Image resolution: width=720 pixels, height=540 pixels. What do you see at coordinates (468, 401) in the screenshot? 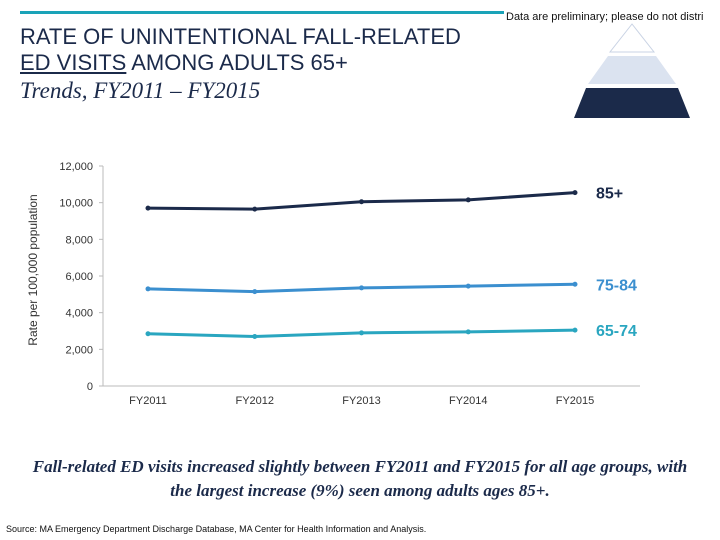
I see `x-tick-label: FY2014` at bounding box center [468, 401].